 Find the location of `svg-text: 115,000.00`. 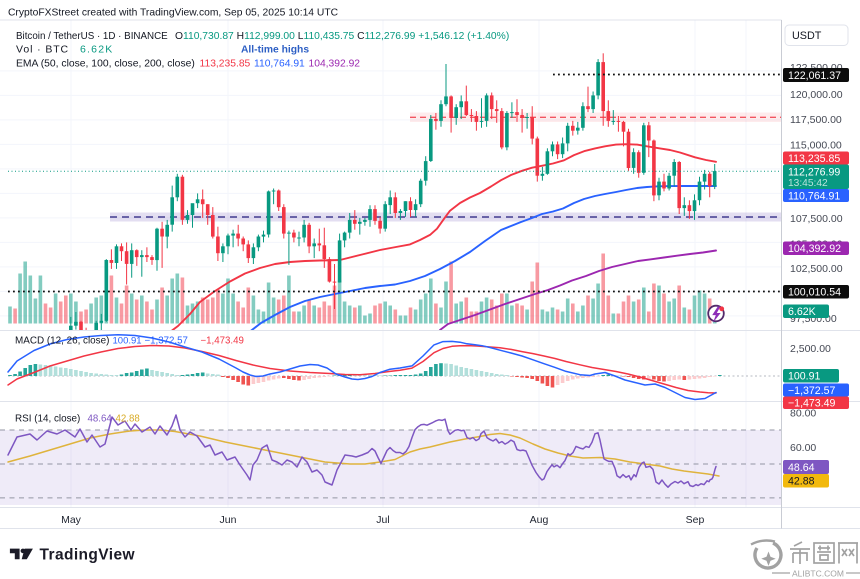

svg-text: 115,000.00 is located at coordinates (816, 145).